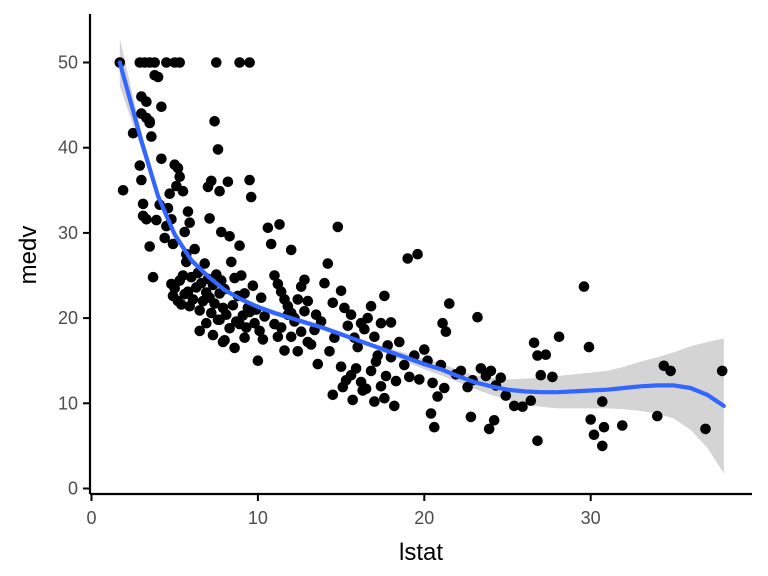  Describe the element at coordinates (258, 518) in the screenshot. I see `x-tick-label: 10` at that location.